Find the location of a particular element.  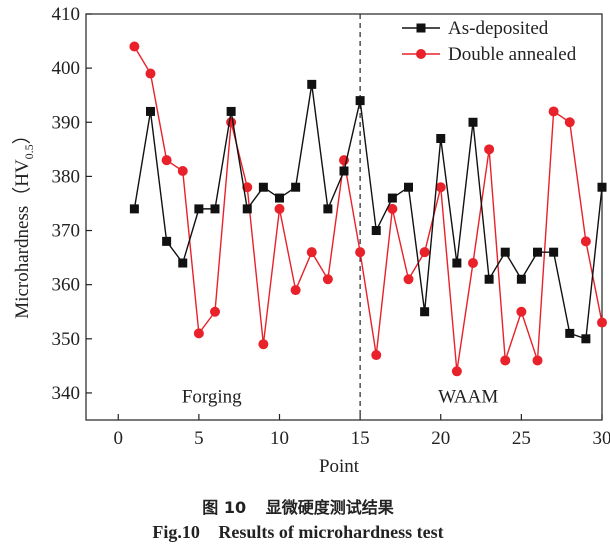

caption-cn-text: 显微硬度测试结果 is located at coordinates (329, 507).